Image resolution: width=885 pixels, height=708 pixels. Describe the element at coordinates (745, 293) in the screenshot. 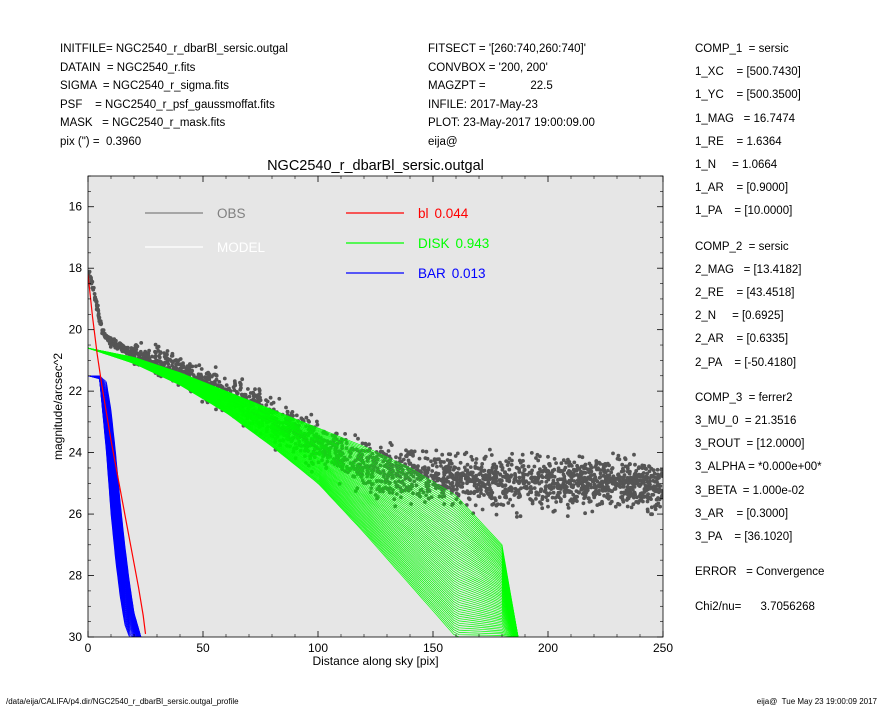

I see `parameter-row: 2_RE = [43.4518]` at that location.